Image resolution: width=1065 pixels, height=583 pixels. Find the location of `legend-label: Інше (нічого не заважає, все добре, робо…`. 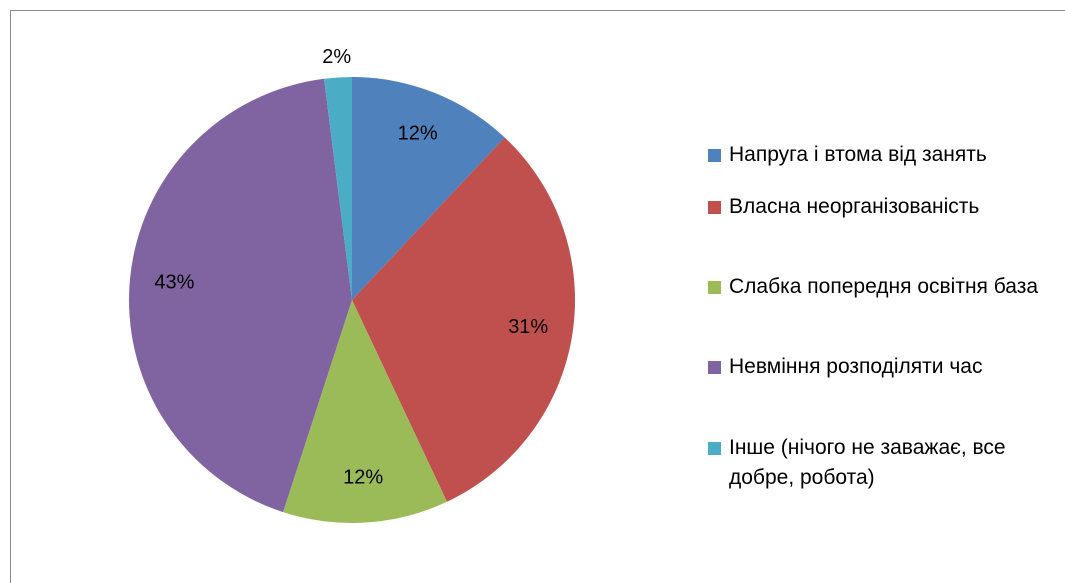

legend-label: Інше (нічого не заважає, все добре, робо… is located at coordinates (867, 462).